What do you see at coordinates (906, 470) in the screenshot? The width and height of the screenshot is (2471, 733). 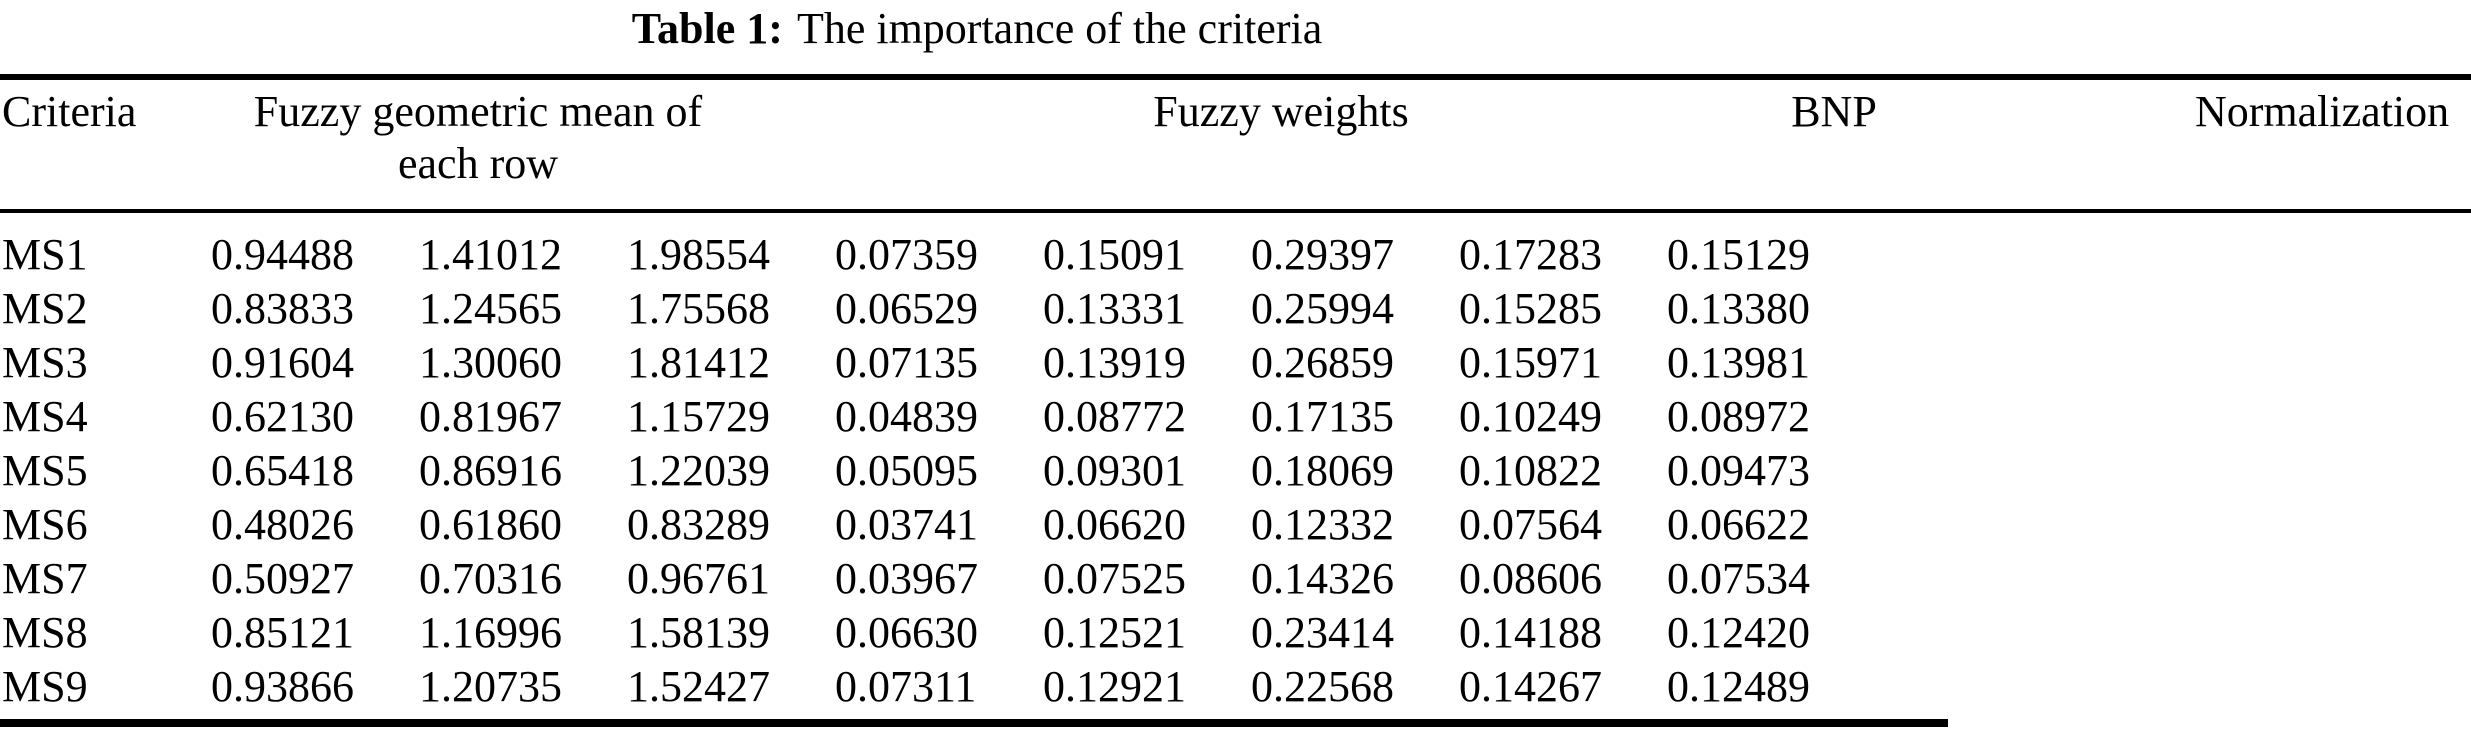 I see `table-cell: 0.05095` at bounding box center [906, 470].